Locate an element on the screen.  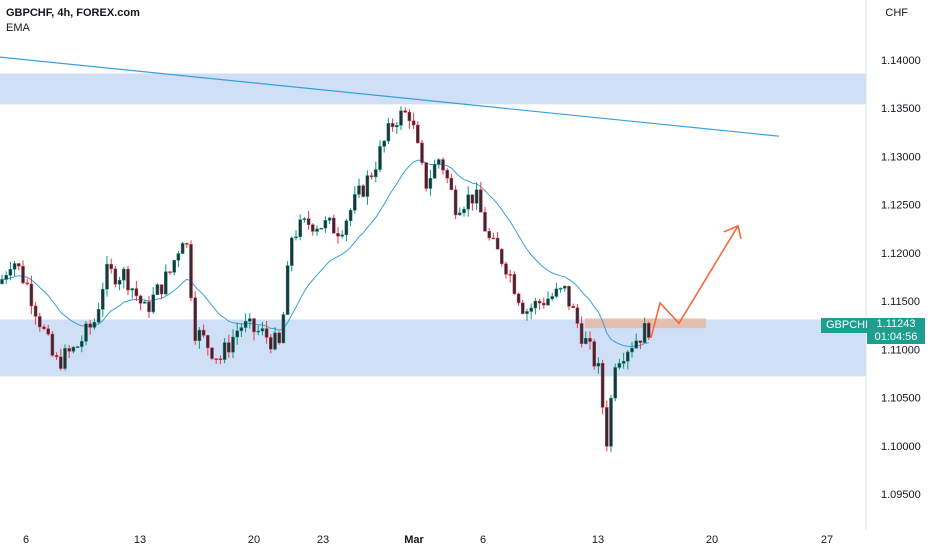
support-zone is located at coordinates (433, 348).